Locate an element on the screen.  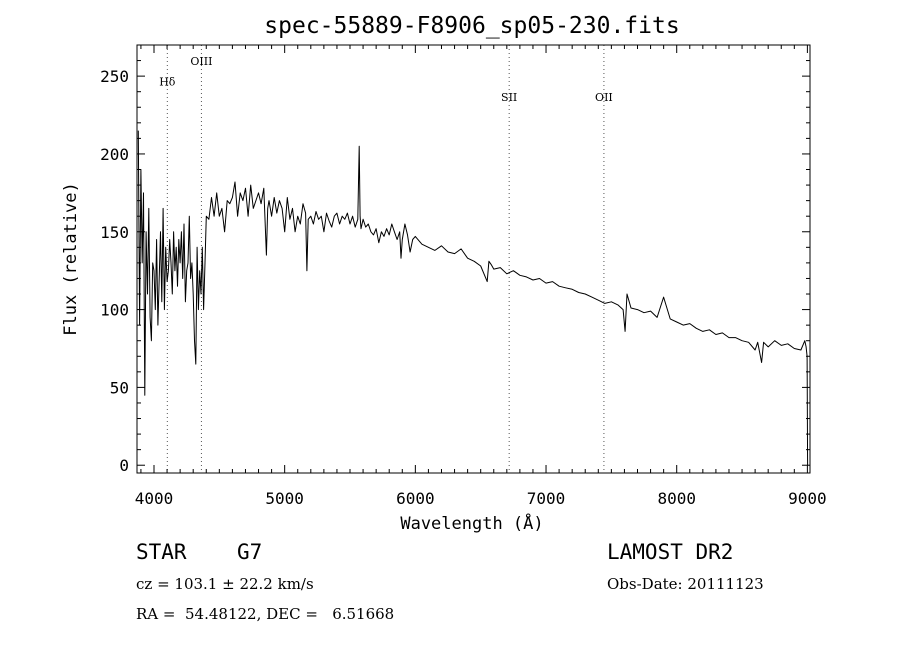
survey-label: LAMOST DR2 is located at coordinates (670, 552).